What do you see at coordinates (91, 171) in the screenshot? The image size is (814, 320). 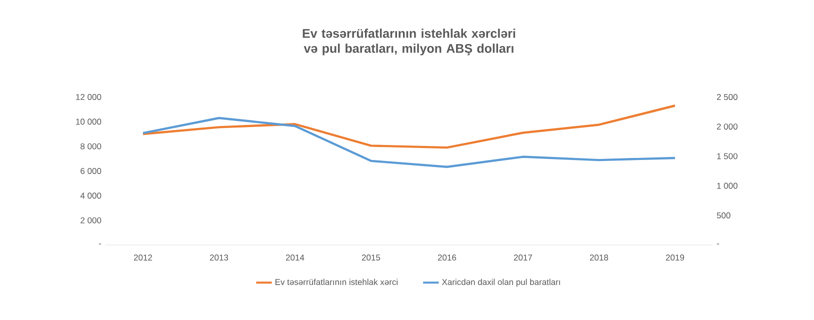 I see `y-tick-label: 6 000` at bounding box center [91, 171].